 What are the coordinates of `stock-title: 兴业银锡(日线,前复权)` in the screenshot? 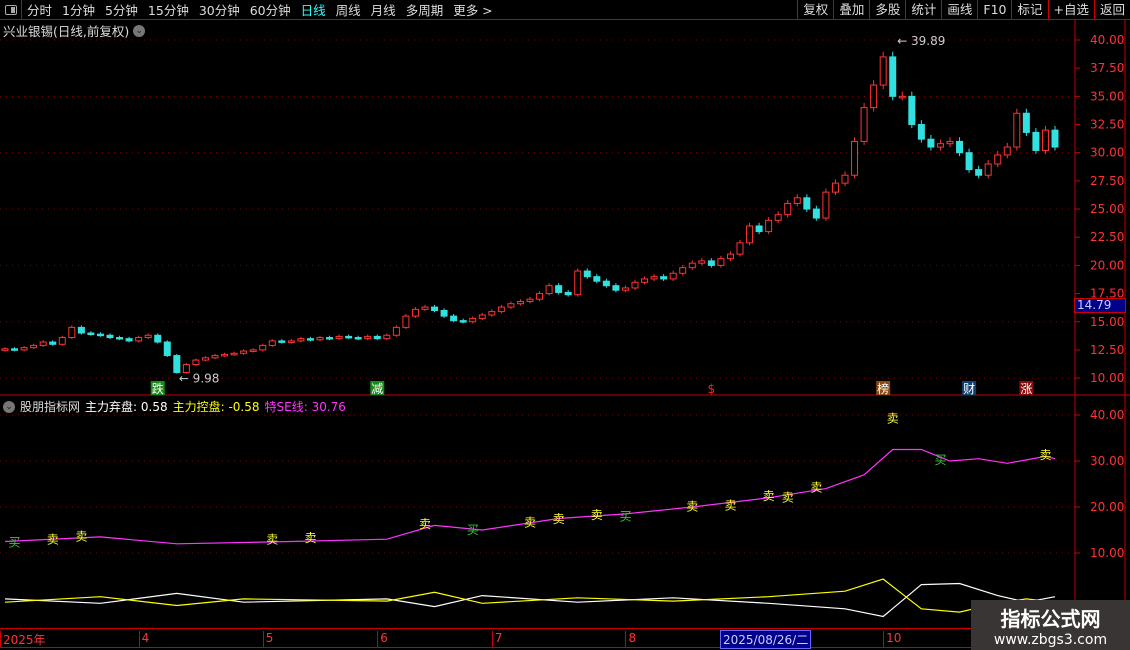 It's located at (66, 31).